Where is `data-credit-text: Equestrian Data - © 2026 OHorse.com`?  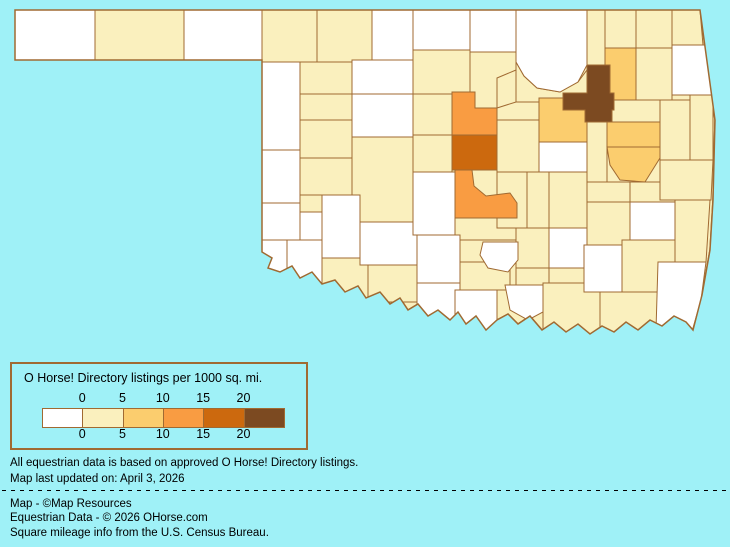
data-credit-text: Equestrian Data - © 2026 OHorse.com is located at coordinates (109, 518).